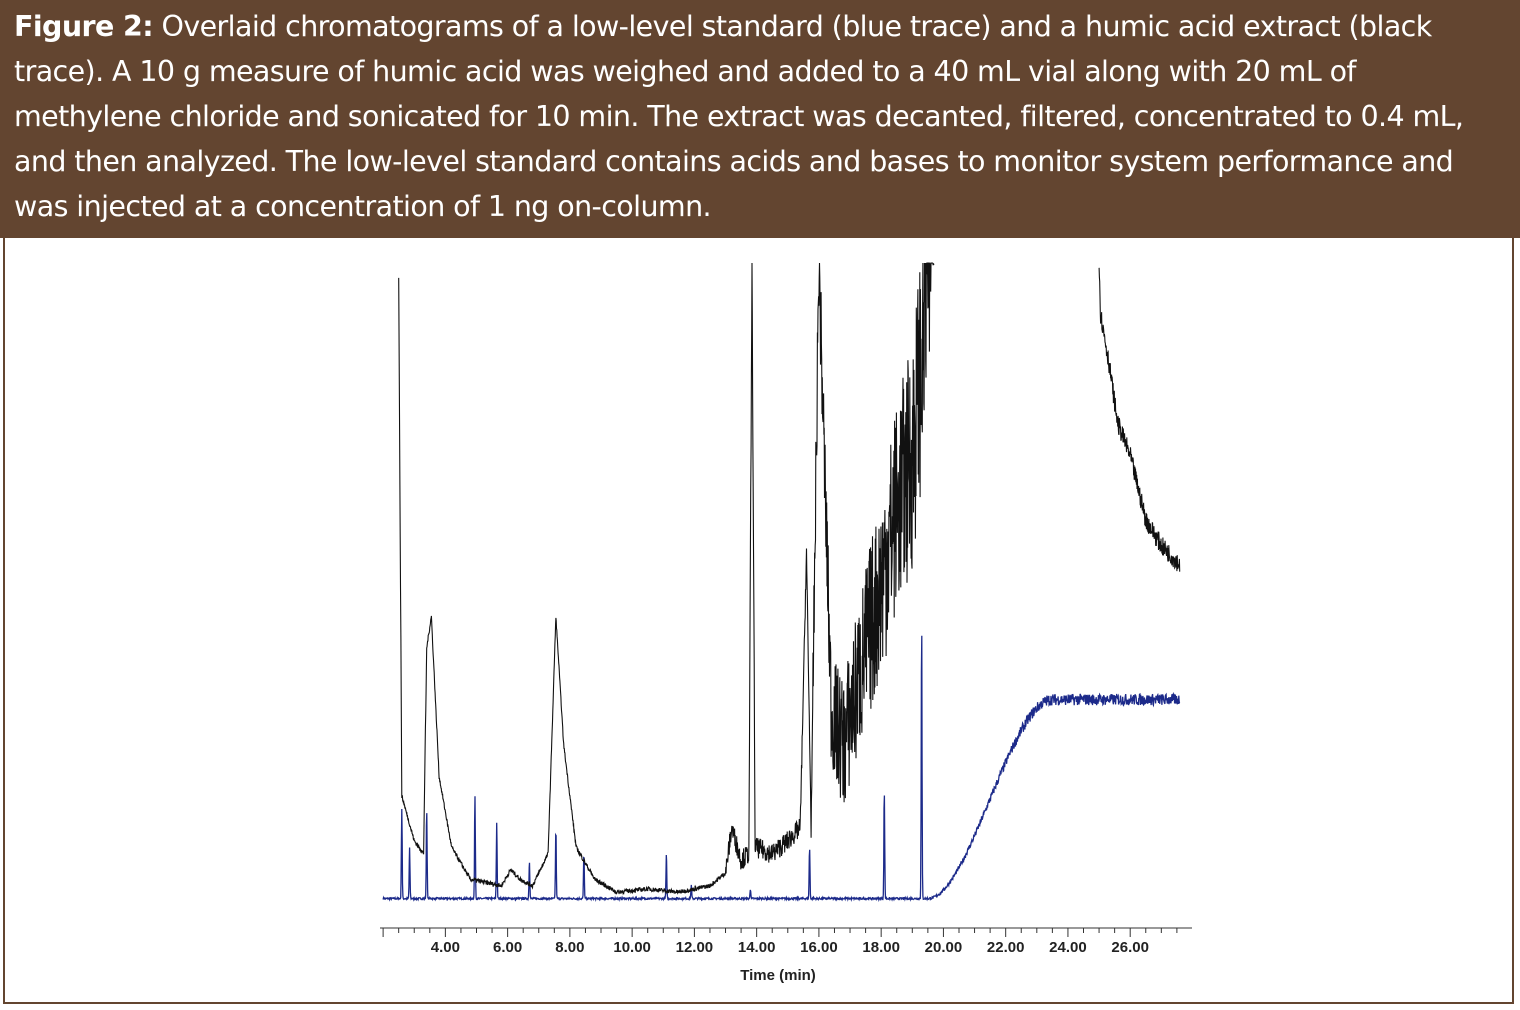  I want to click on x-tick-label: 8.00, so click(569, 947).